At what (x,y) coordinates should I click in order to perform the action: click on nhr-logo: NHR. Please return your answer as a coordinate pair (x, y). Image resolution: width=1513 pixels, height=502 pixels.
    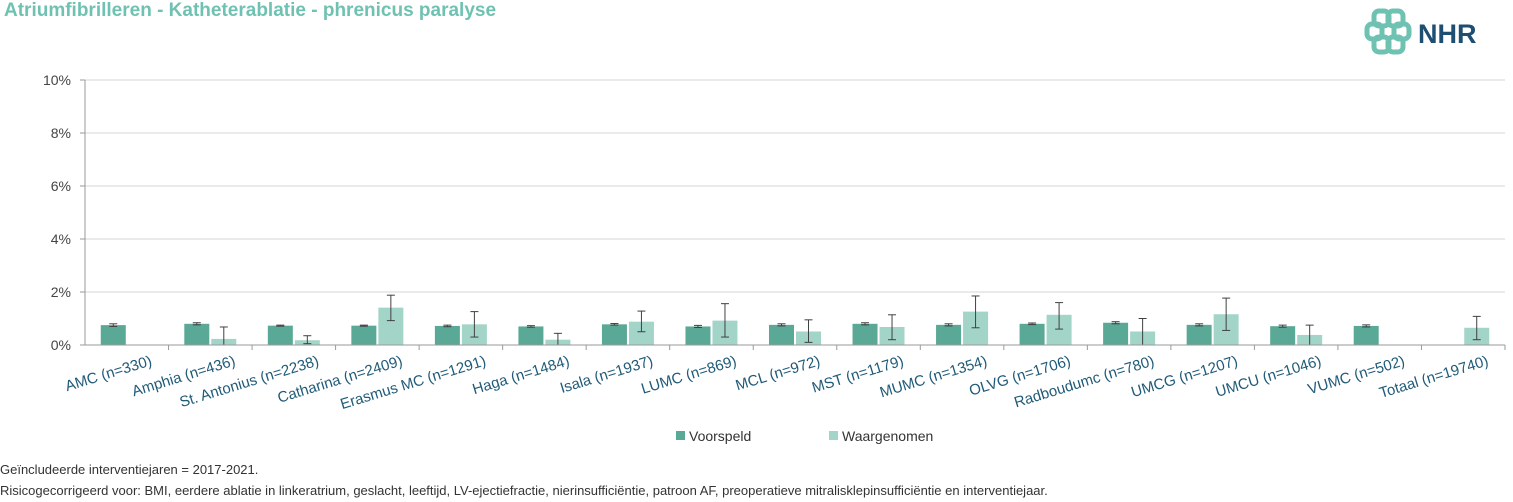
    Looking at the image, I should click on (1420, 31).